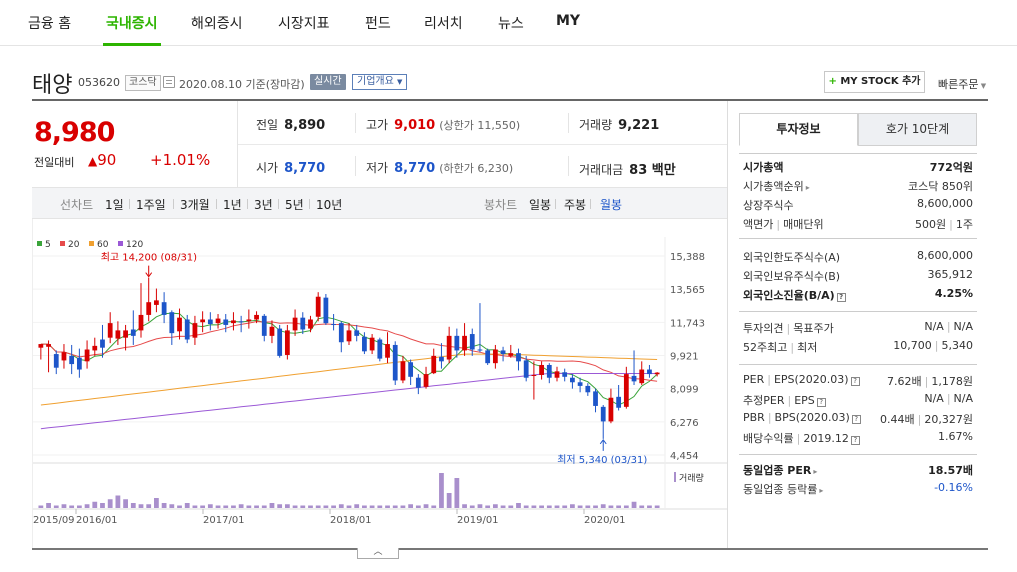 The image size is (1017, 572). I want to click on nav-item-overseas: 해외증시, so click(217, 24).